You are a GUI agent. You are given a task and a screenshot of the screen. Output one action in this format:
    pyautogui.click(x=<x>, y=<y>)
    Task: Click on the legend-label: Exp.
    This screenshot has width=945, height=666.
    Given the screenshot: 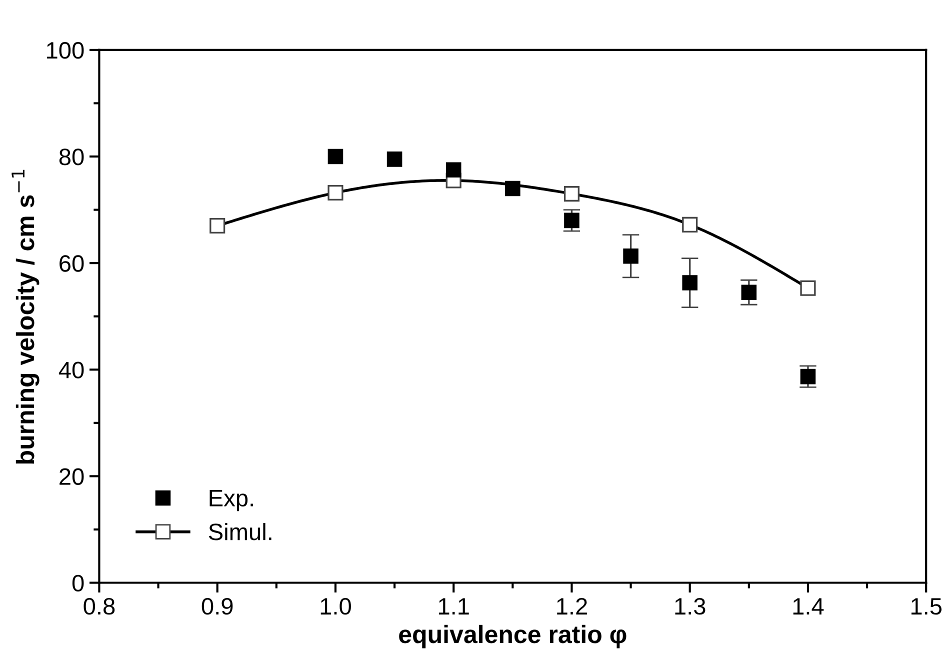 What is the action you would take?
    pyautogui.click(x=231, y=501)
    